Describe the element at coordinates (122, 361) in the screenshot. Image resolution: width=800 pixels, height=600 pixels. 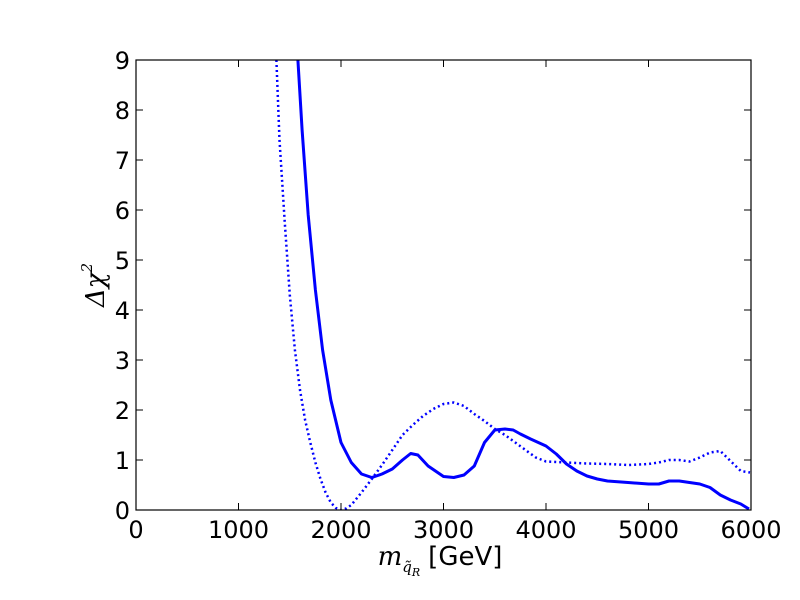
I see `y-tick-label-3: 3` at that location.